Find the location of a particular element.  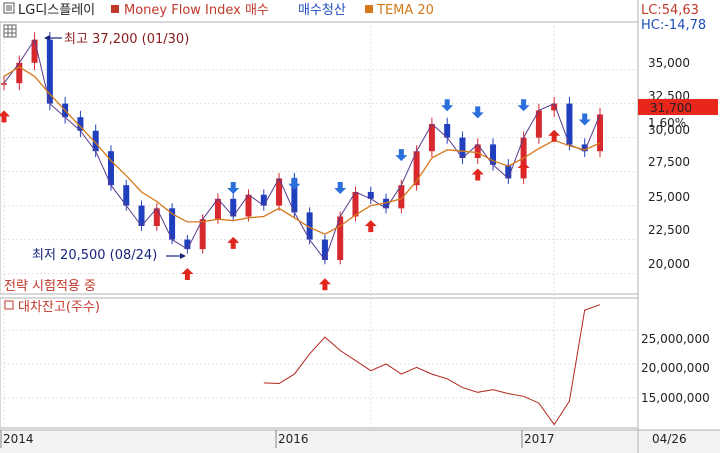

menu-icon is located at coordinates (9, 8).